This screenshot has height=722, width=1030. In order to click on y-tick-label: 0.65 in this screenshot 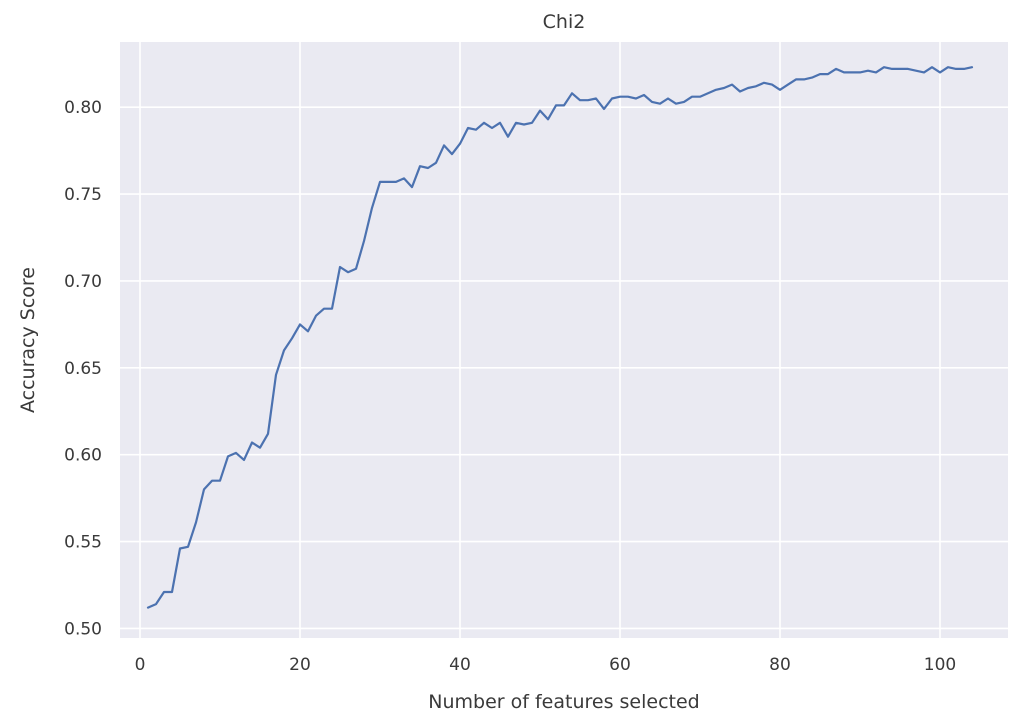, I will do `click(83, 369)`.